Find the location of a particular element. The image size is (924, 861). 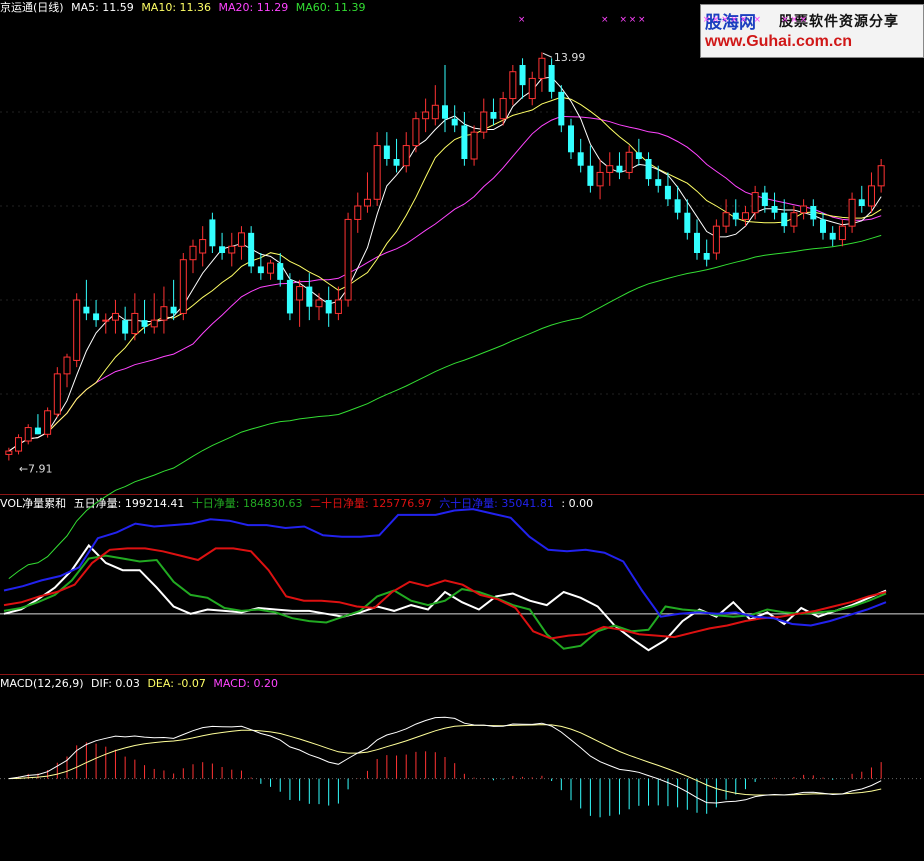

site-logo: 股海网 股票软件资源分享 www.Guhai.com.cn is located at coordinates (812, 31).